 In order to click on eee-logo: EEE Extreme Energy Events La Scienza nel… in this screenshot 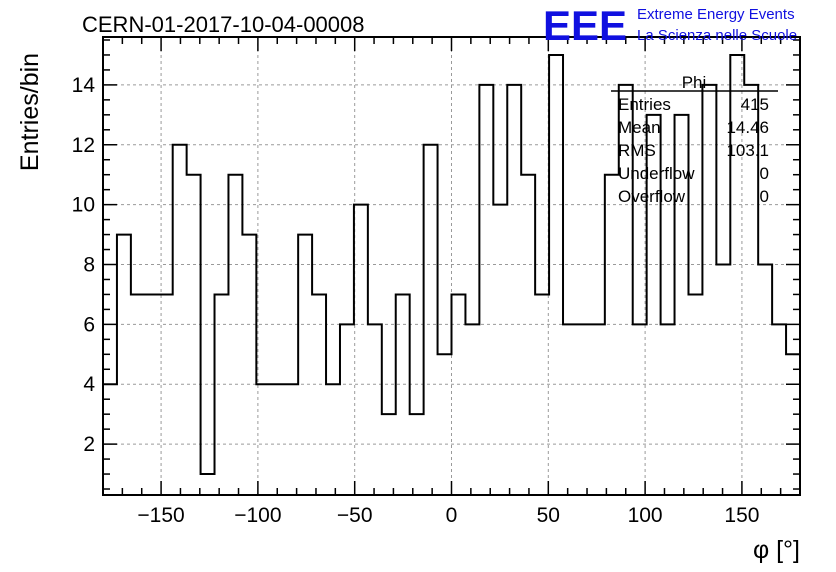, I will do `click(670, 25)`.